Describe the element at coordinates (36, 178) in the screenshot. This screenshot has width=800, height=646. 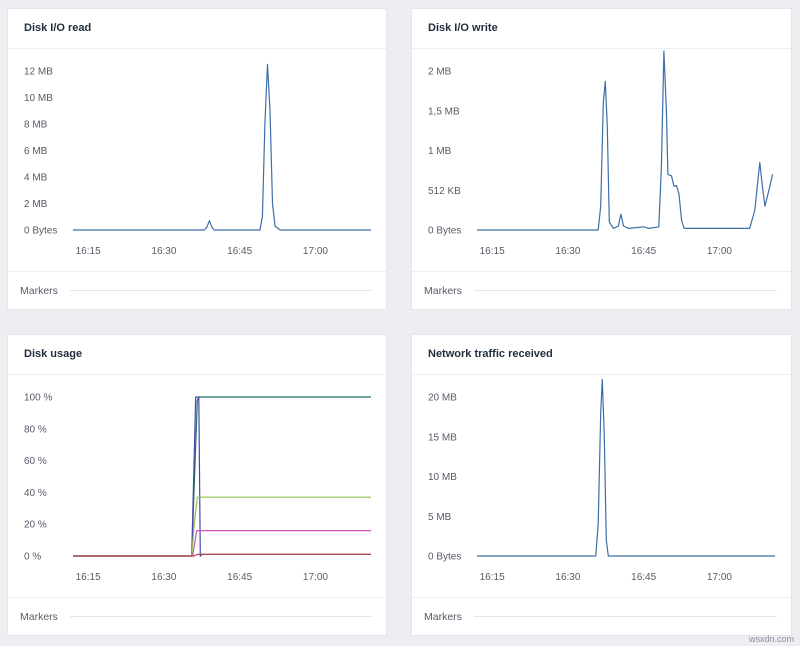
I see `y-tick-label: 4 MB` at that location.